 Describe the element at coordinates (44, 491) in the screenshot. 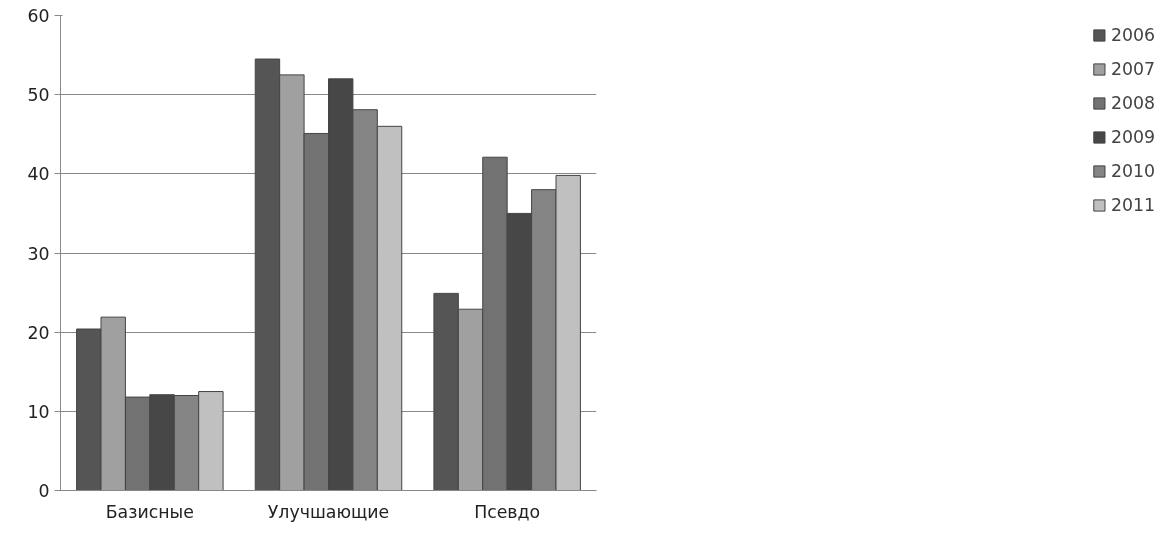

I see `y-tick-label: 0` at that location.